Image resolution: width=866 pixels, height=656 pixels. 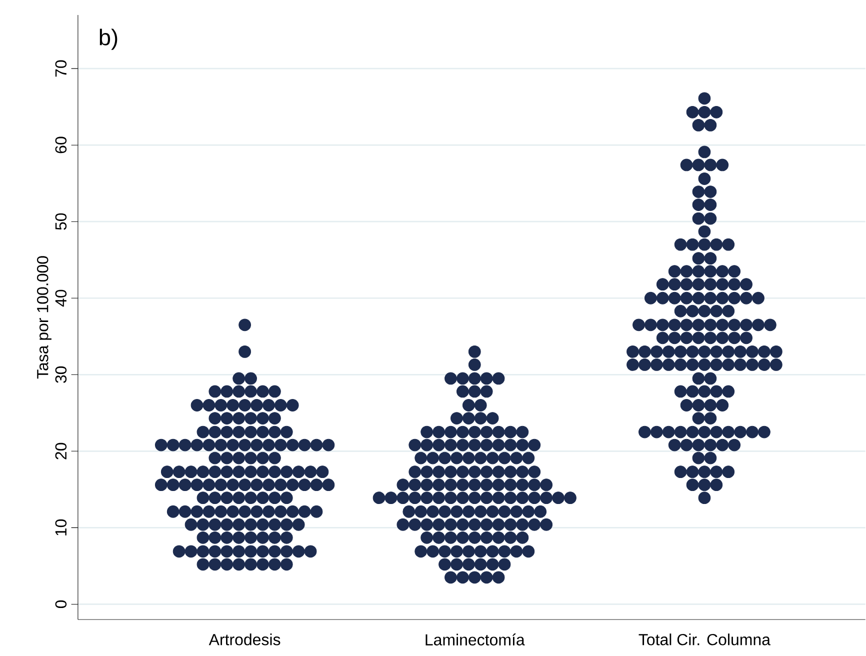 What do you see at coordinates (61, 374) in the screenshot?
I see `y-tick-label: 30` at bounding box center [61, 374].